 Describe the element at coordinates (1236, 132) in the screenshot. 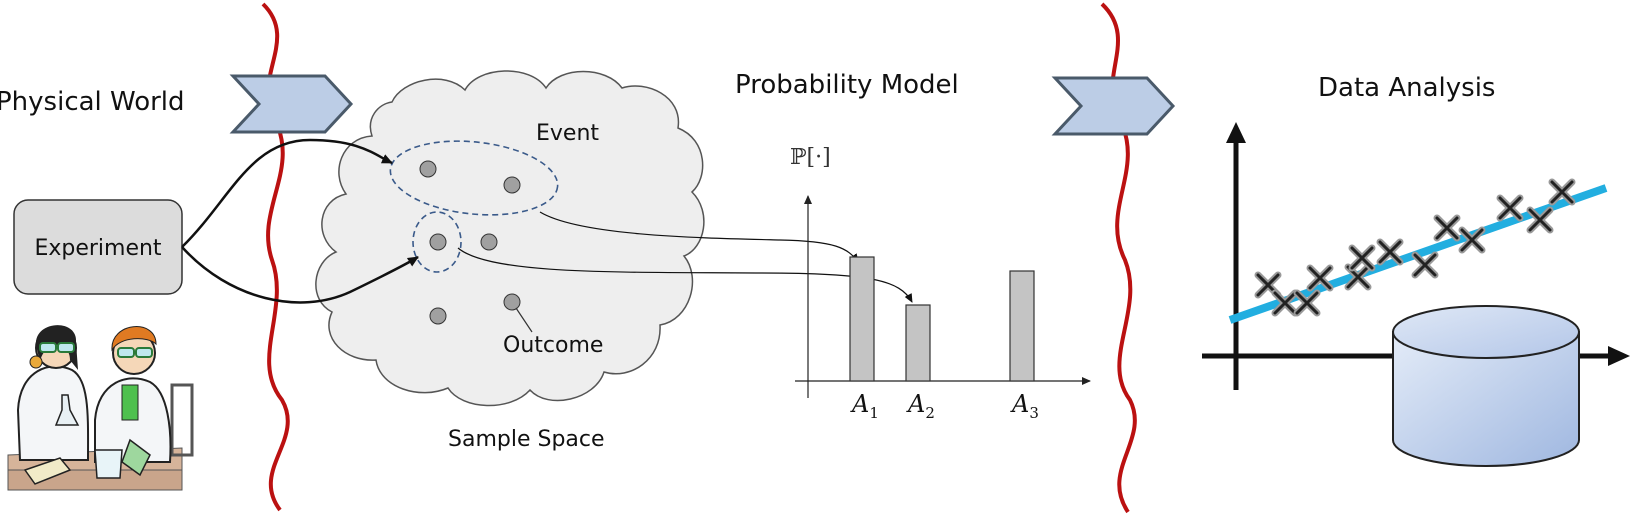

I see `scatter-y-axis-arrowhead` at that location.